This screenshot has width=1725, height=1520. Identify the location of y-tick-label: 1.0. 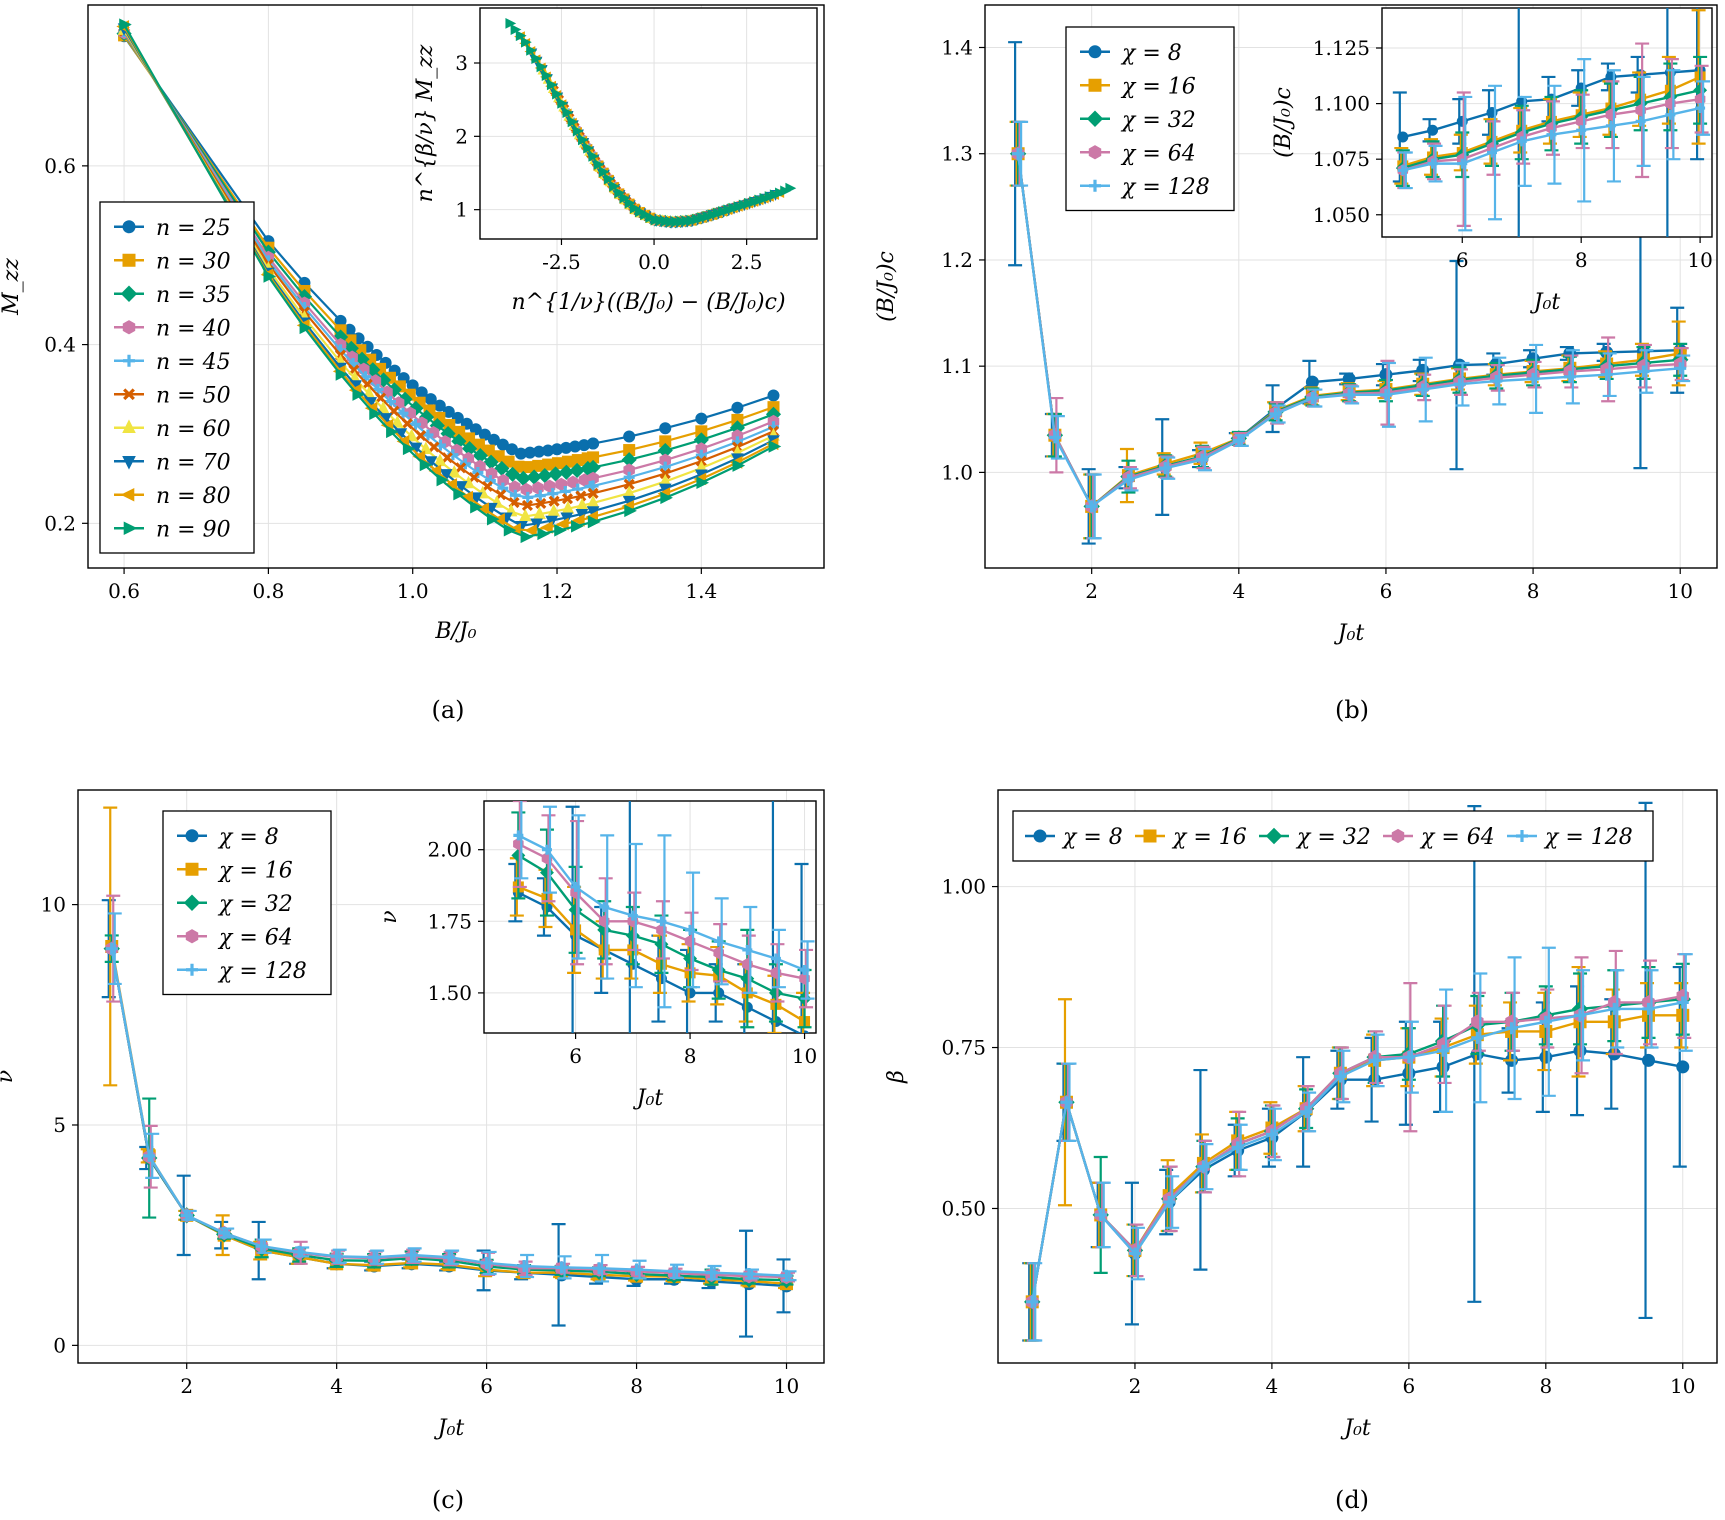
(957, 472).